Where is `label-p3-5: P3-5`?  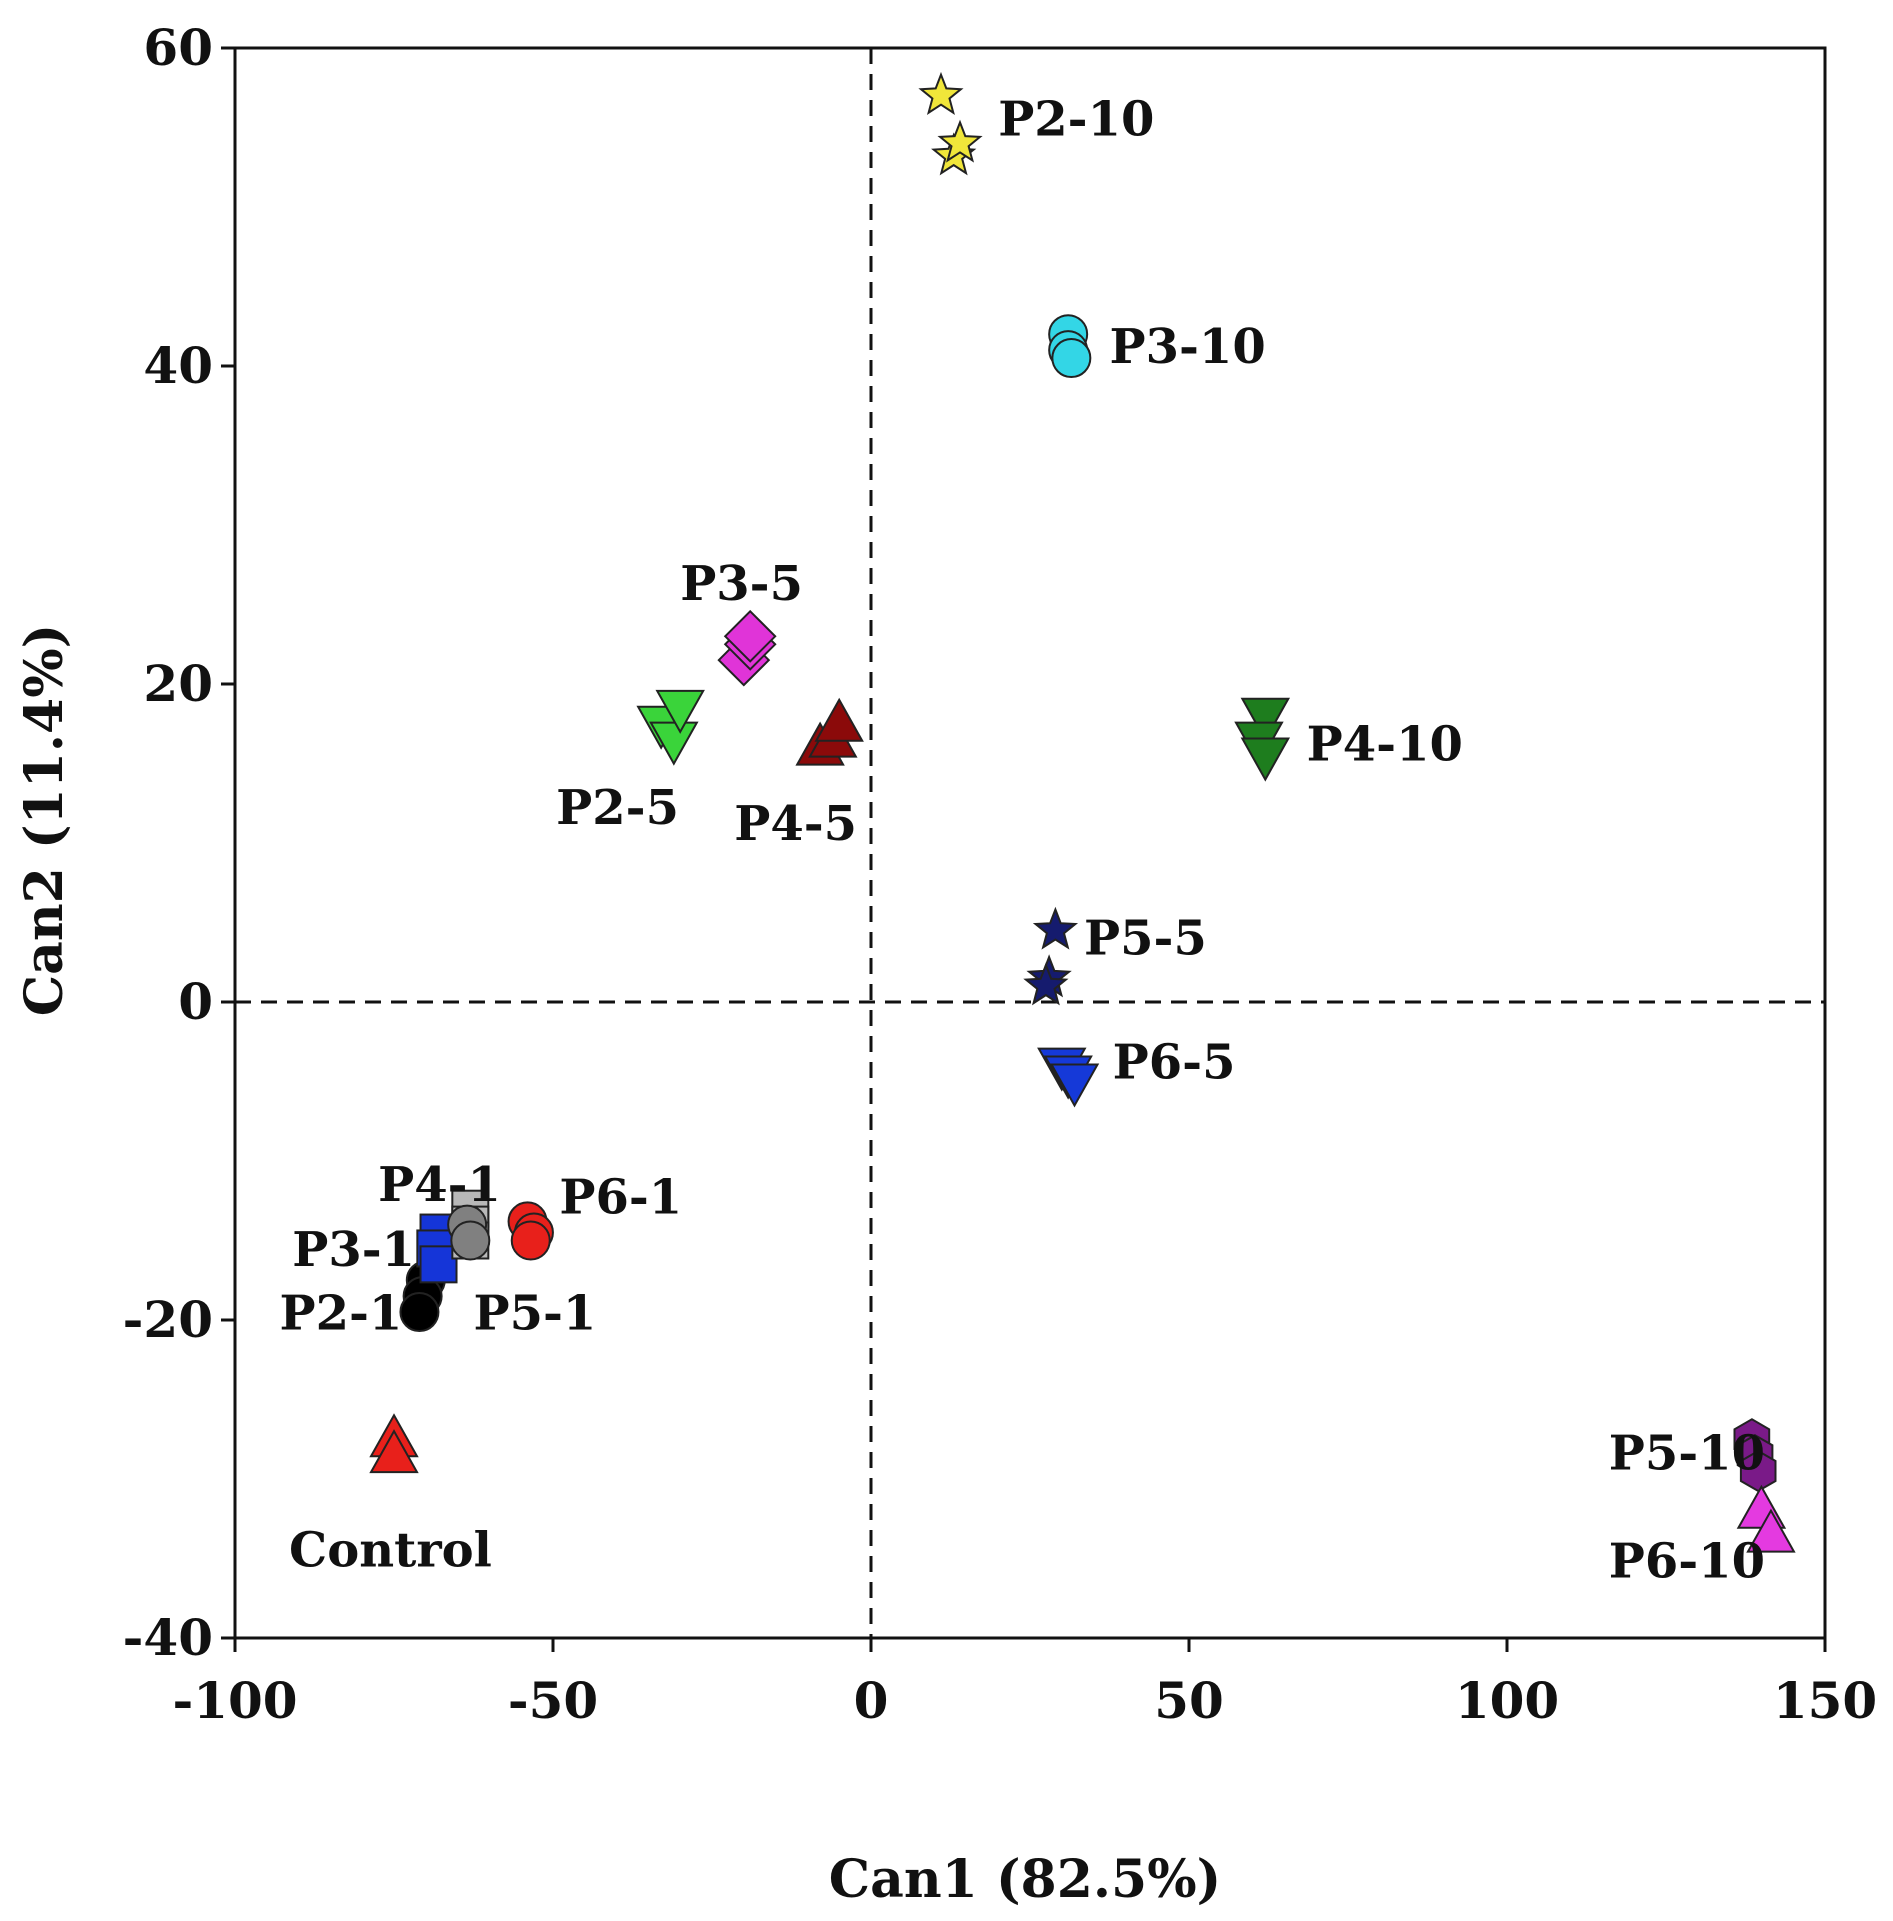 label-p3-5: P3-5 is located at coordinates (741, 584).